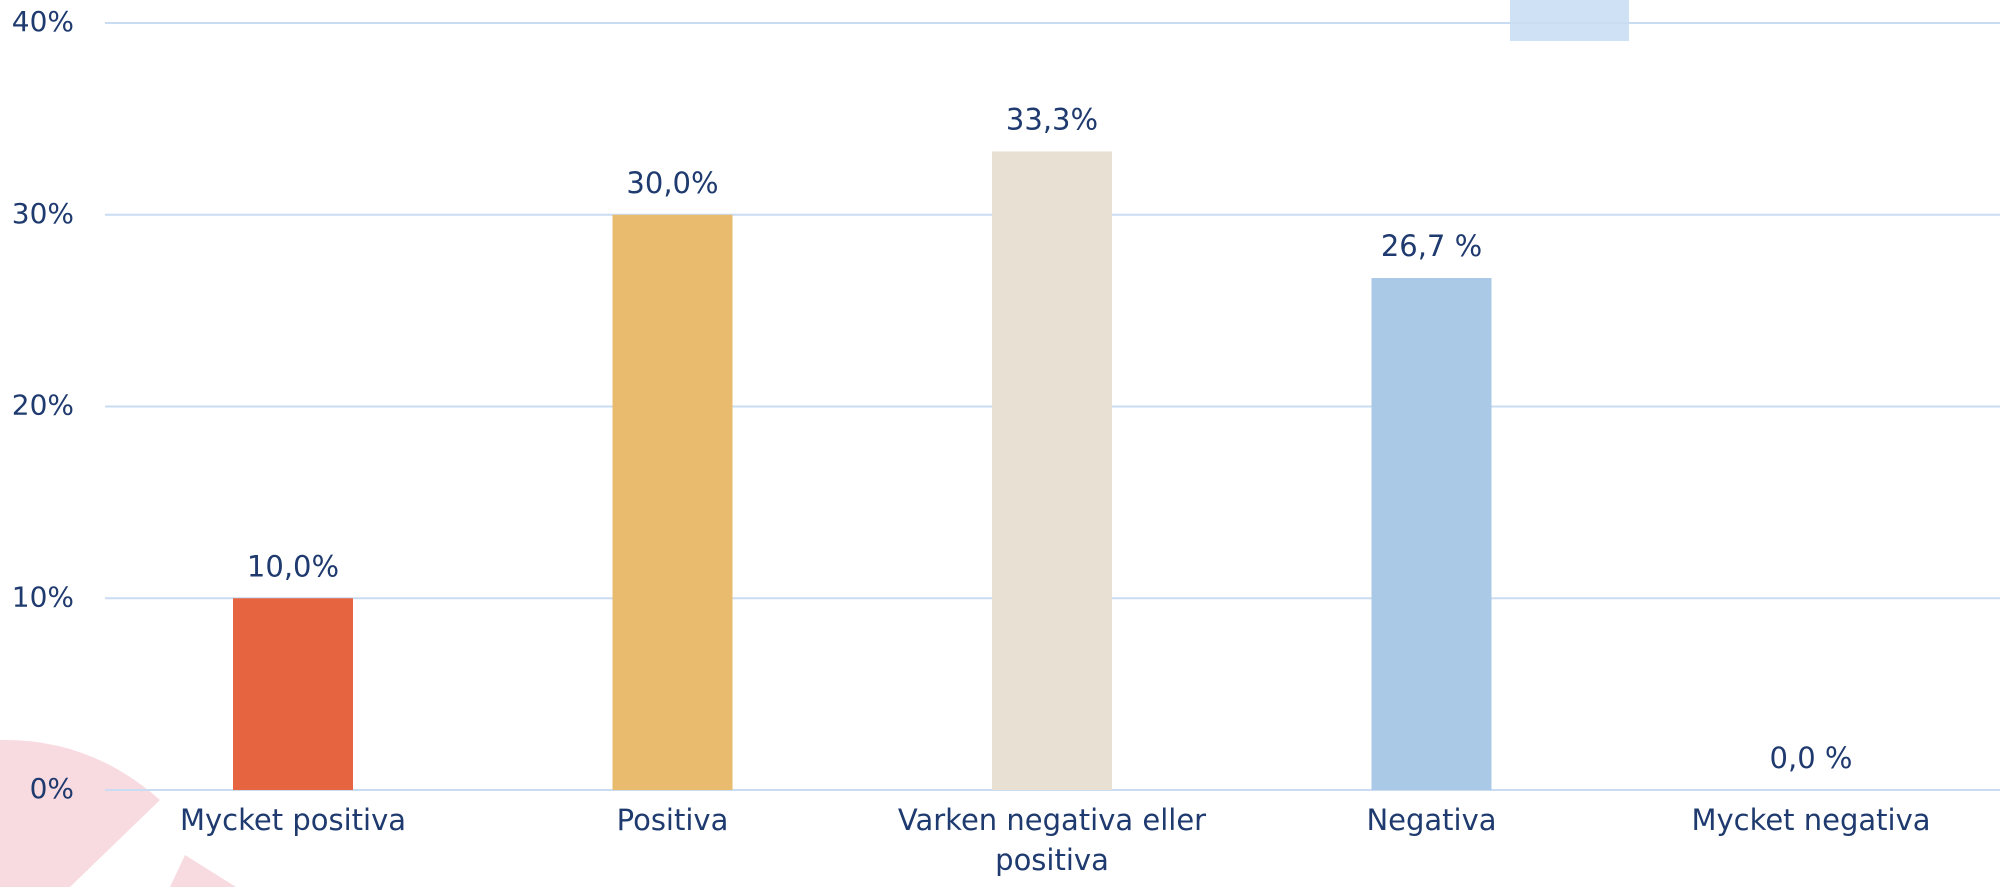  What do you see at coordinates (1052, 840) in the screenshot?
I see `x-tick-label: Varken negativa eller positiva` at bounding box center [1052, 840].